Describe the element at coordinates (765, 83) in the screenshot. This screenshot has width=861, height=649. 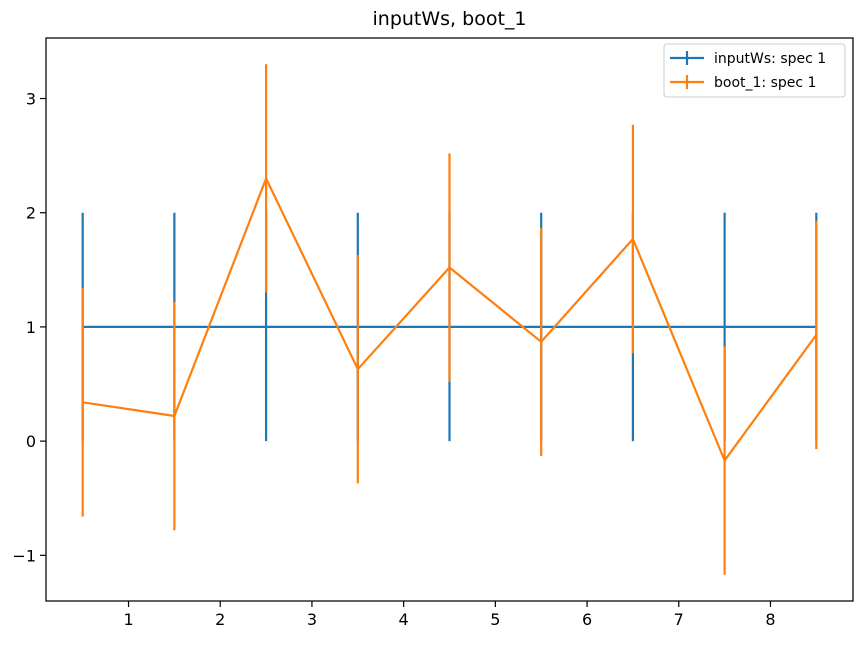
I see `legend-label: boot_1: spec 1` at that location.